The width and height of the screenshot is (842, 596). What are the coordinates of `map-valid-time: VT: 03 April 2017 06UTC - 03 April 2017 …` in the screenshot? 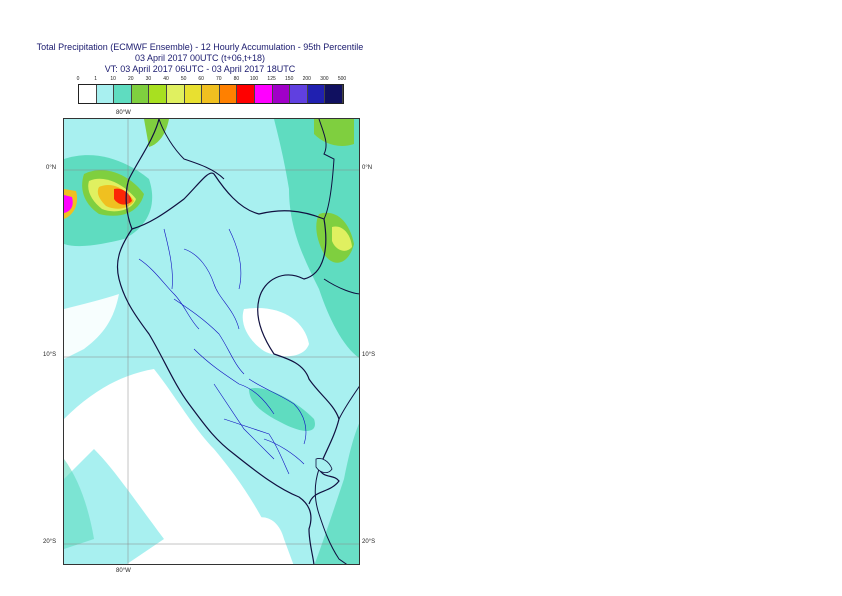 It's located at (200, 69).